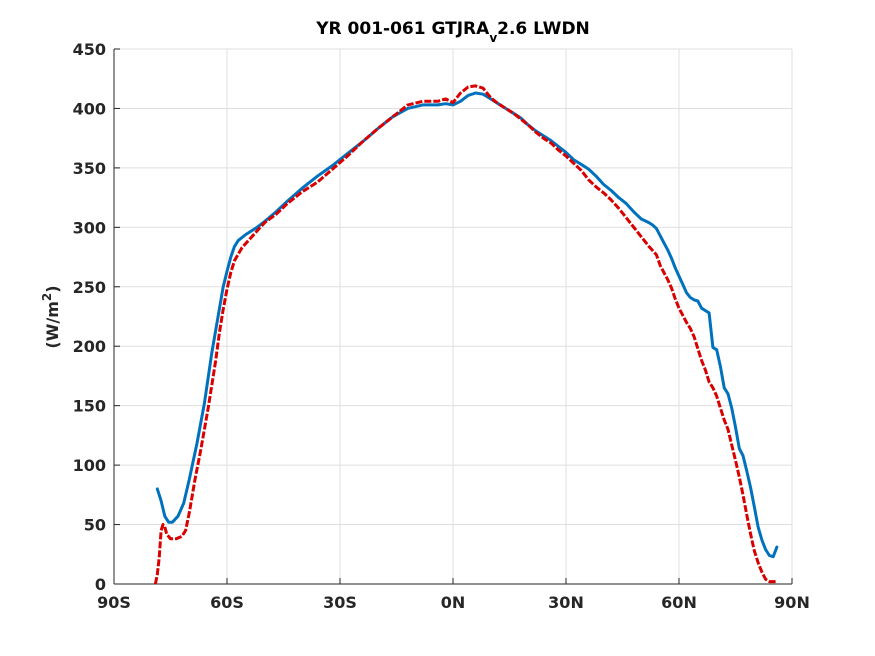 The image size is (875, 656). I want to click on y-axis-label-suffix: ), so click(52, 288).